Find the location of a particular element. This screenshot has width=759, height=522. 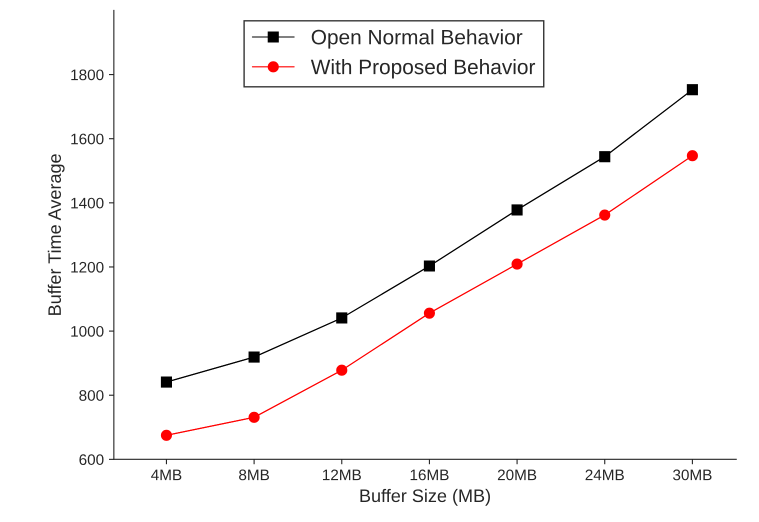

y-tick-label: 600 is located at coordinates (91, 460).